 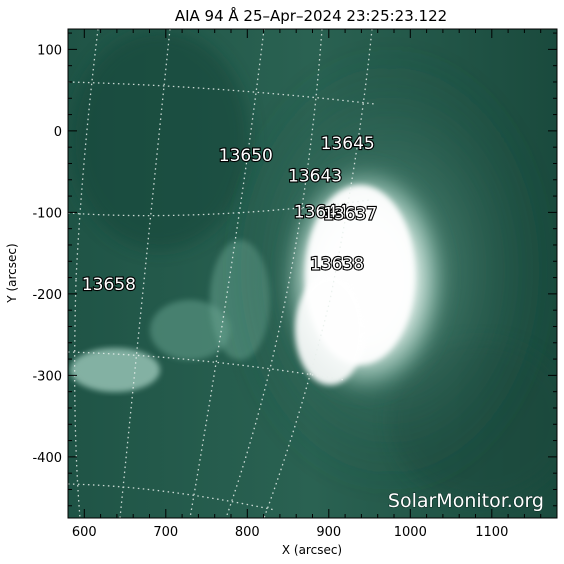 I want to click on x-tick-label: 900, so click(x=328, y=532).